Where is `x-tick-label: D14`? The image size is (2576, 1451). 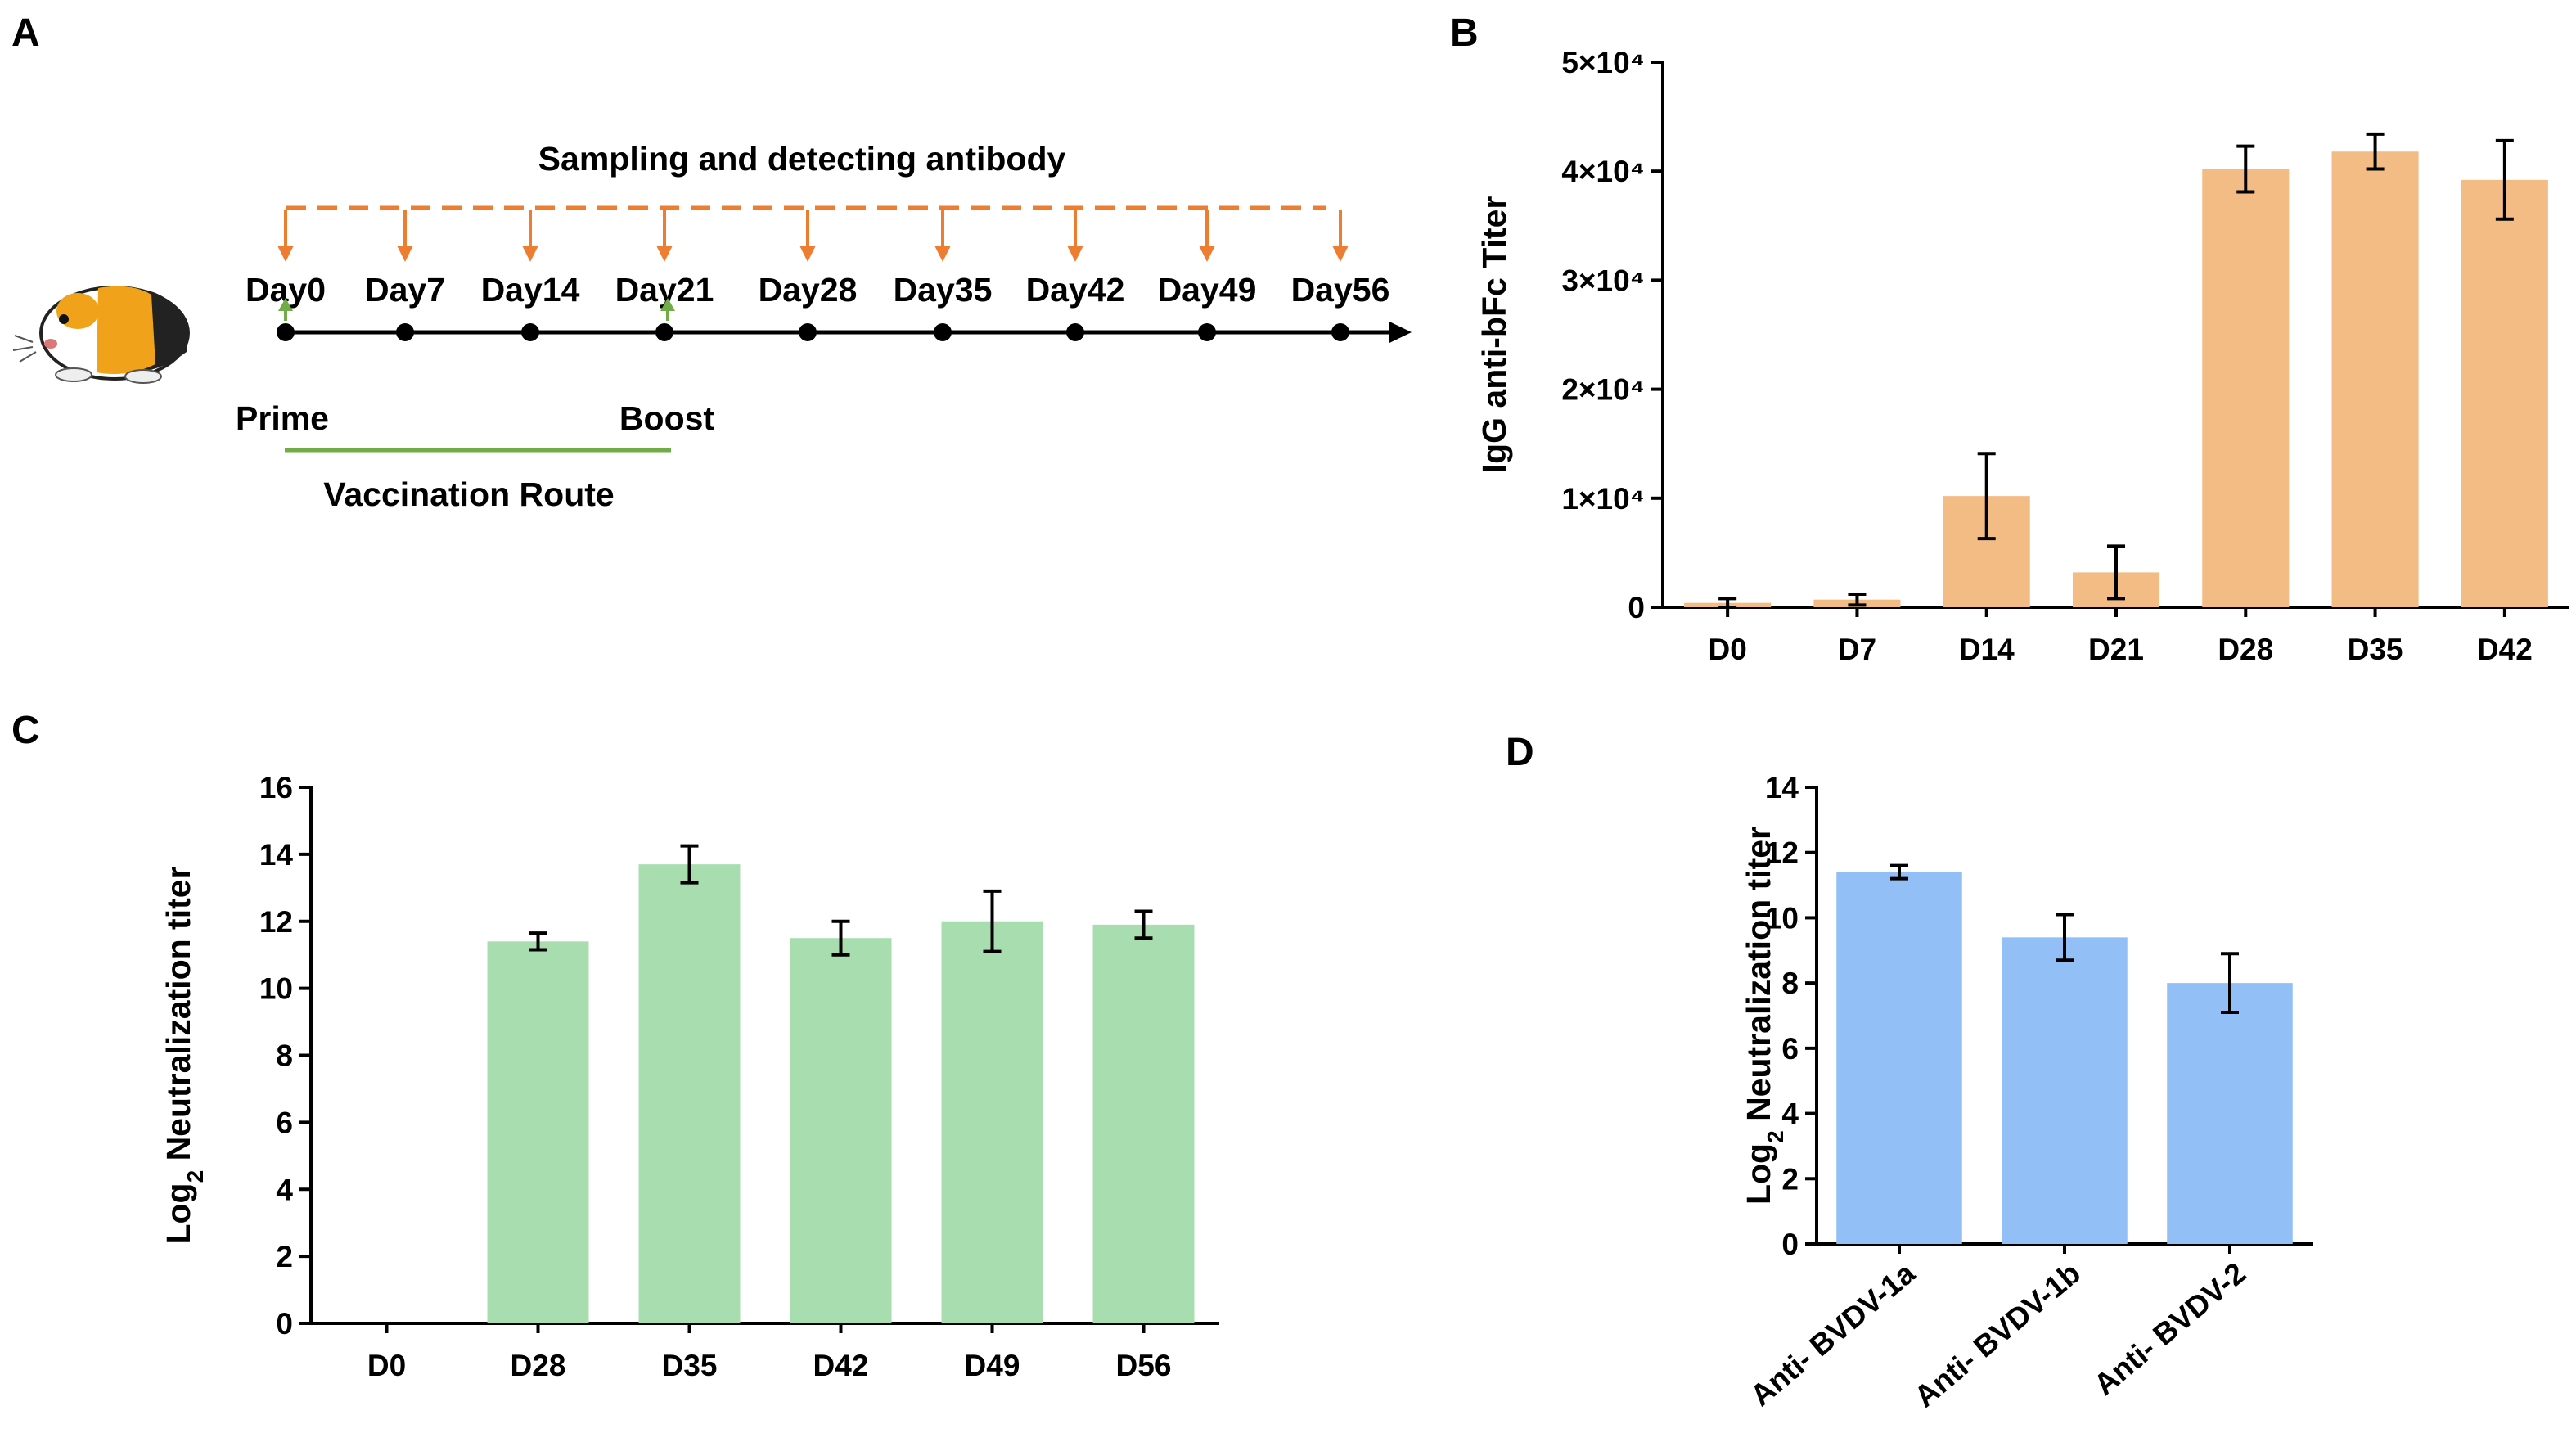
x-tick-label: D14 is located at coordinates (1987, 649).